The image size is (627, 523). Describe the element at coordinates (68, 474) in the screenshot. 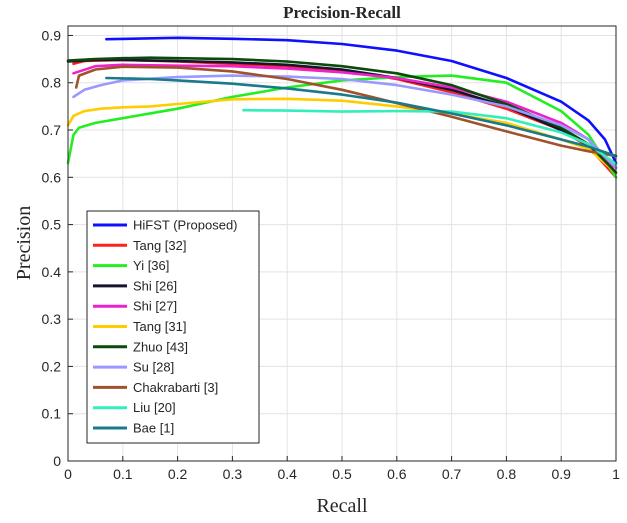

I see `x-tick-label: 0` at that location.